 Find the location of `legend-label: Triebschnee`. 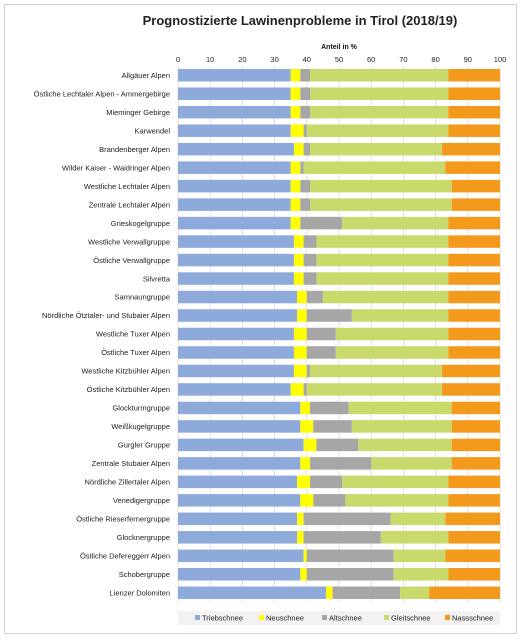

legend-label: Triebschnee is located at coordinates (222, 618).